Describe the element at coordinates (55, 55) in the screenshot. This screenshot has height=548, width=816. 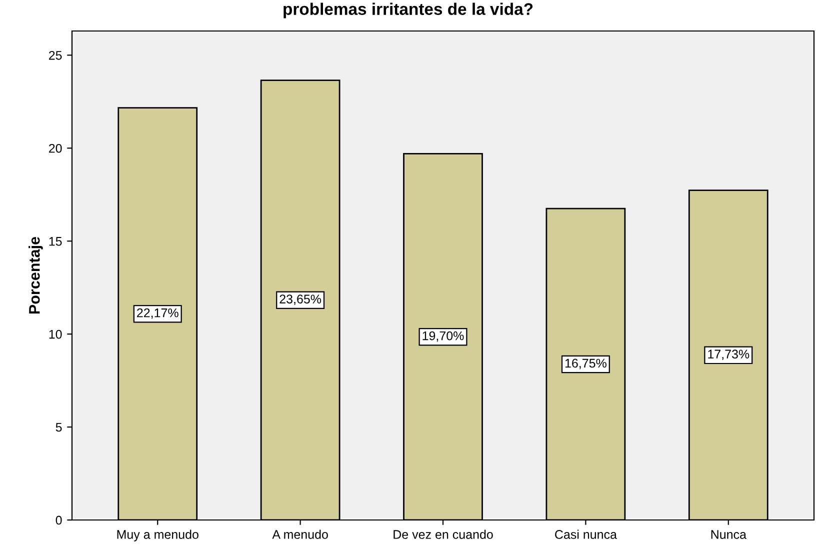
I see `y-tick-label: 25` at that location.